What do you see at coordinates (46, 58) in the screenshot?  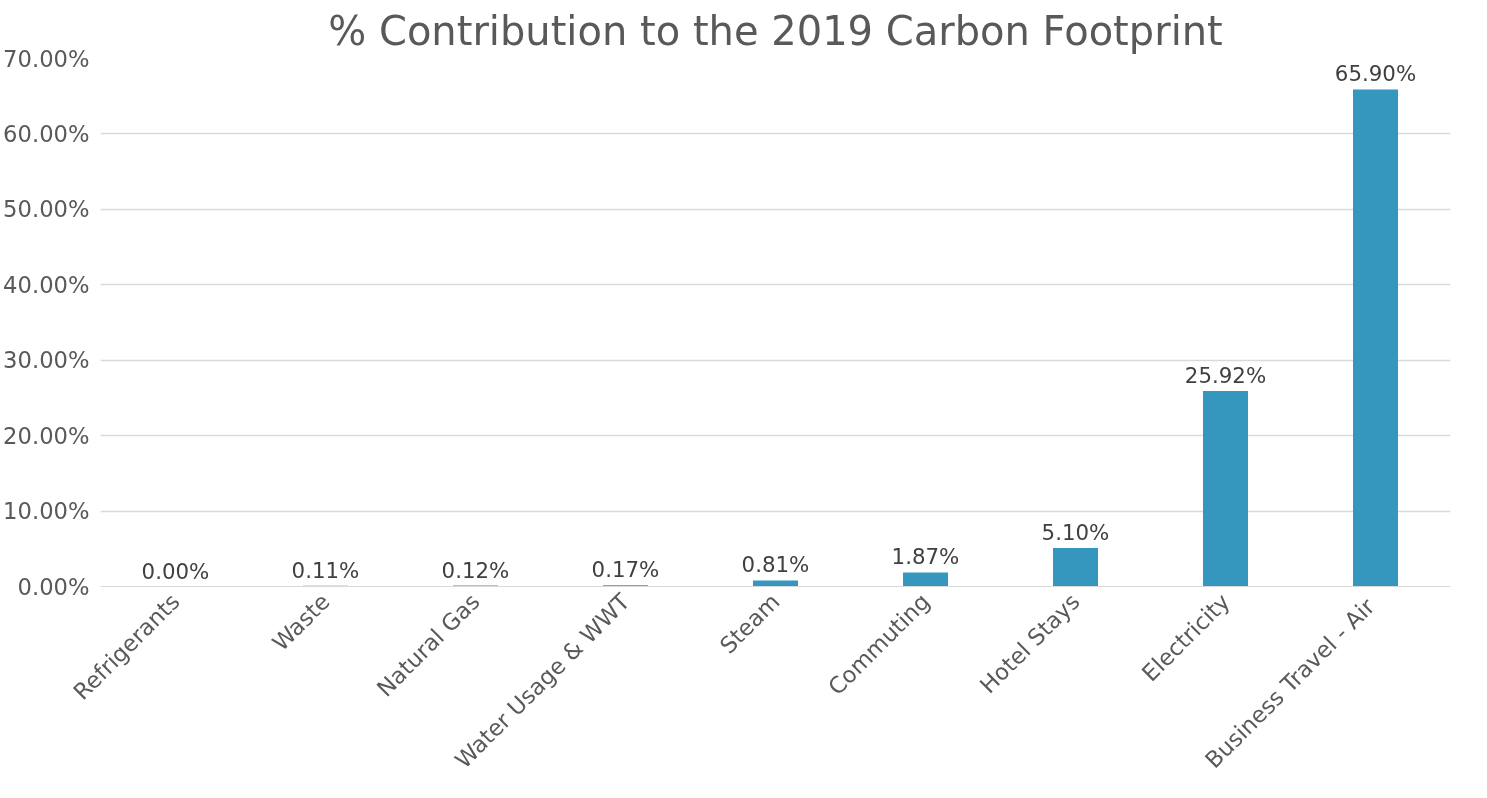 I see `y-tick-label: 70.00%` at bounding box center [46, 58].